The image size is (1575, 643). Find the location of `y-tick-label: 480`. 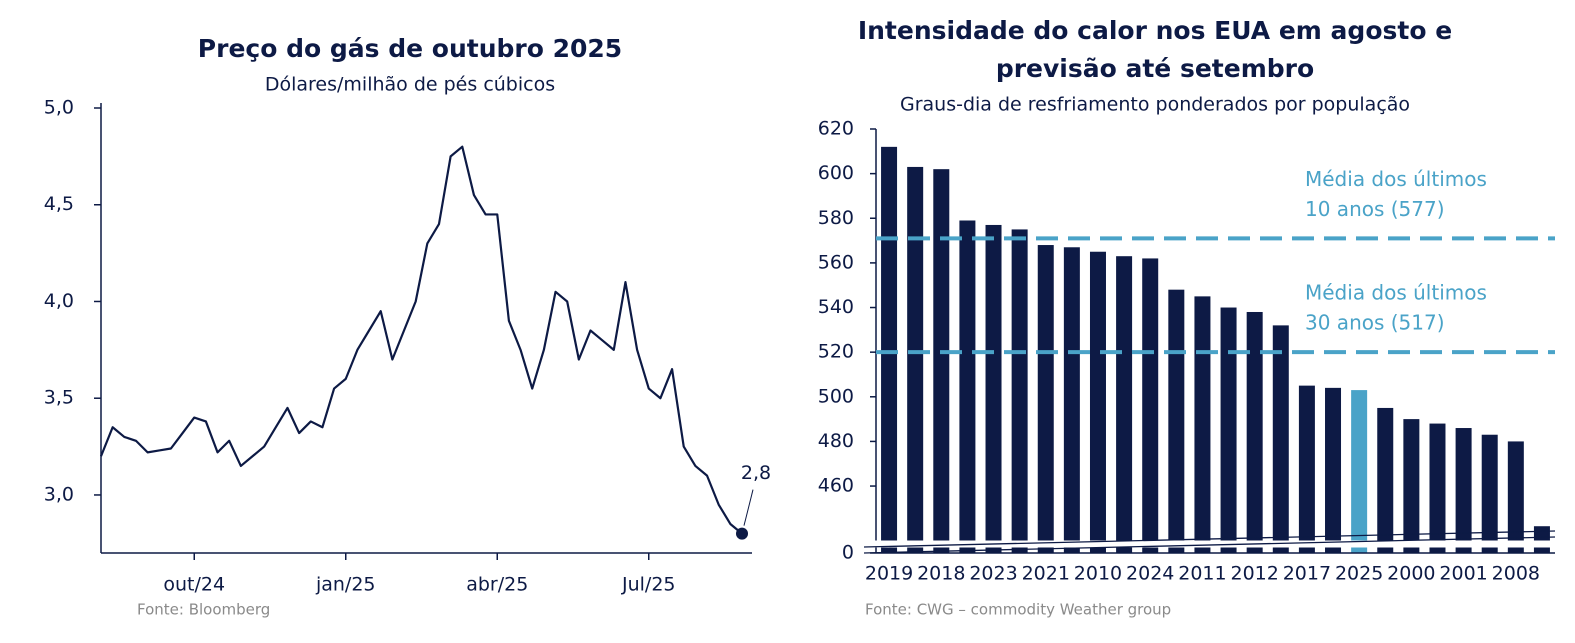

y-tick-label: 480 is located at coordinates (836, 441).